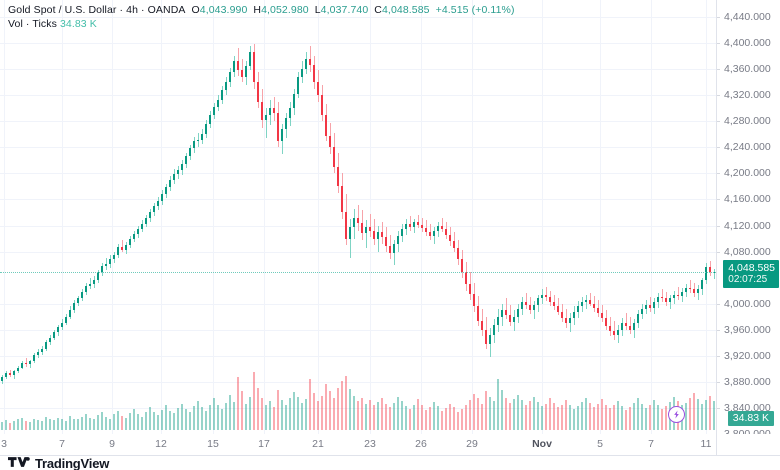  Describe the element at coordinates (600, 444) in the screenshot. I see `time-axis-label: 5` at that location.